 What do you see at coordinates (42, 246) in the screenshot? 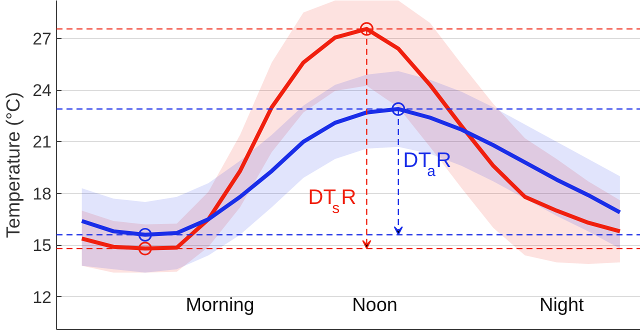
I see `y-tick-label: 15` at bounding box center [42, 246].